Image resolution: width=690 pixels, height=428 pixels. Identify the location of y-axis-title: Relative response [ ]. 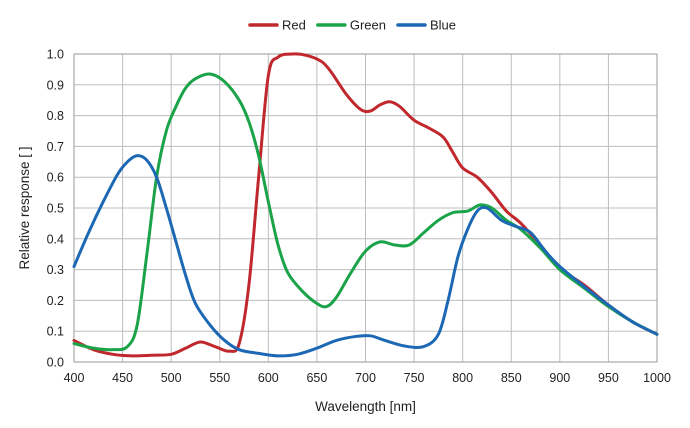
(24, 207).